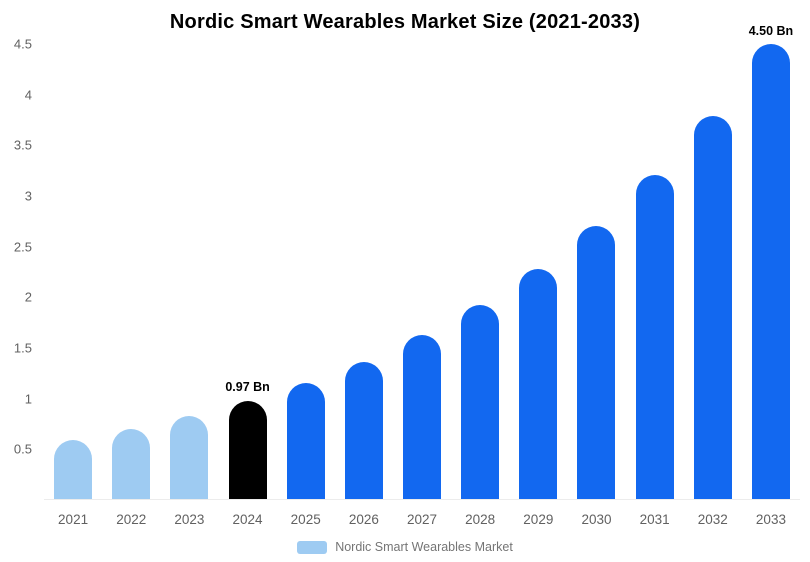 The height and width of the screenshot is (562, 810). What do you see at coordinates (22, 449) in the screenshot?
I see `y-tick-label-0.5: 0.5` at bounding box center [22, 449].